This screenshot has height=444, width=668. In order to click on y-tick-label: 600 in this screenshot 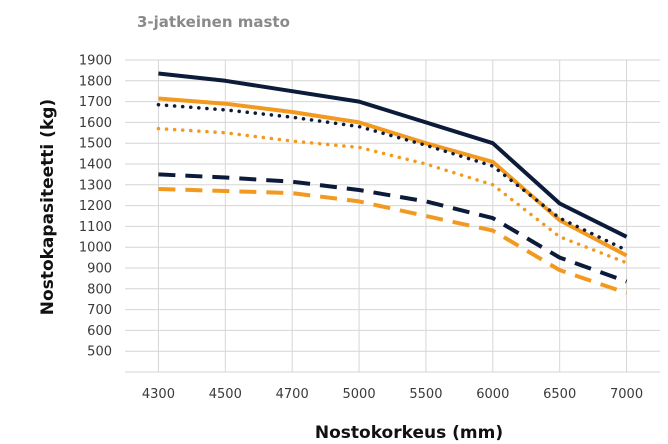, I will do `click(99, 331)`.